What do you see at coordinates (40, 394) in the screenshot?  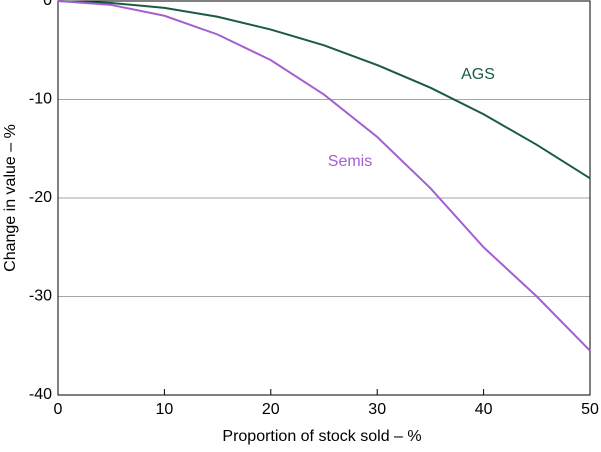 I see `y-tick-label: -40` at bounding box center [40, 394].